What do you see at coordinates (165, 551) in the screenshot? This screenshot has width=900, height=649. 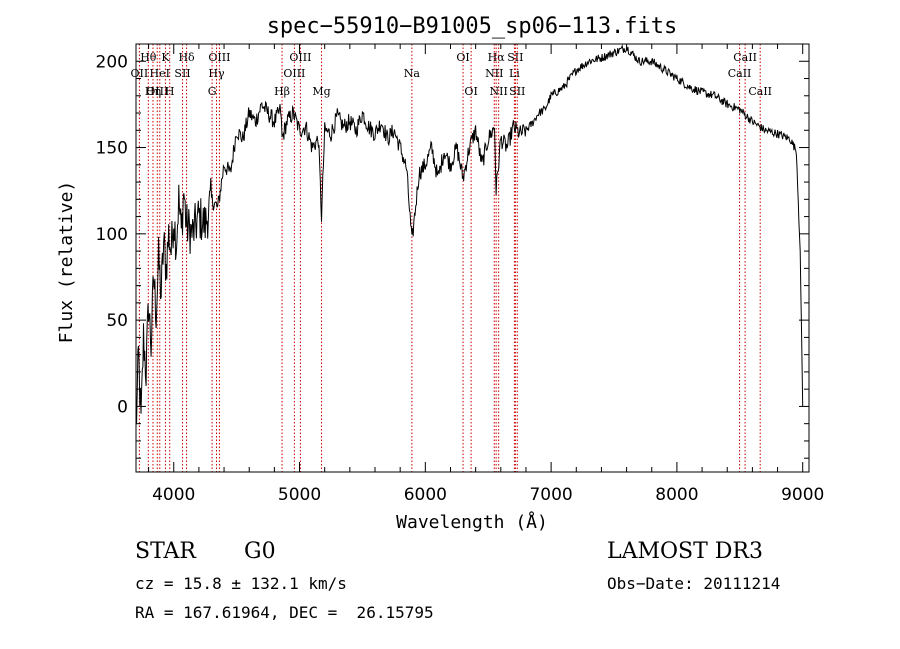 I see `object-class: STAR` at bounding box center [165, 551].